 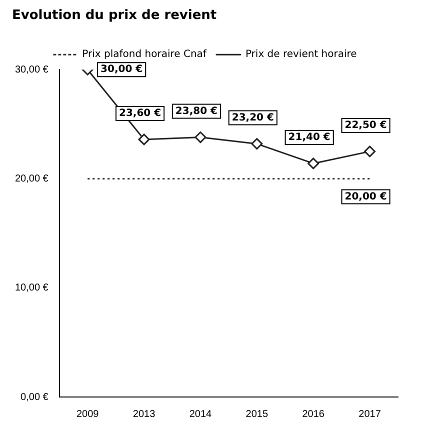 What do you see at coordinates (31, 288) in the screenshot?
I see `y-tick-label: 10,00 €` at bounding box center [31, 288].